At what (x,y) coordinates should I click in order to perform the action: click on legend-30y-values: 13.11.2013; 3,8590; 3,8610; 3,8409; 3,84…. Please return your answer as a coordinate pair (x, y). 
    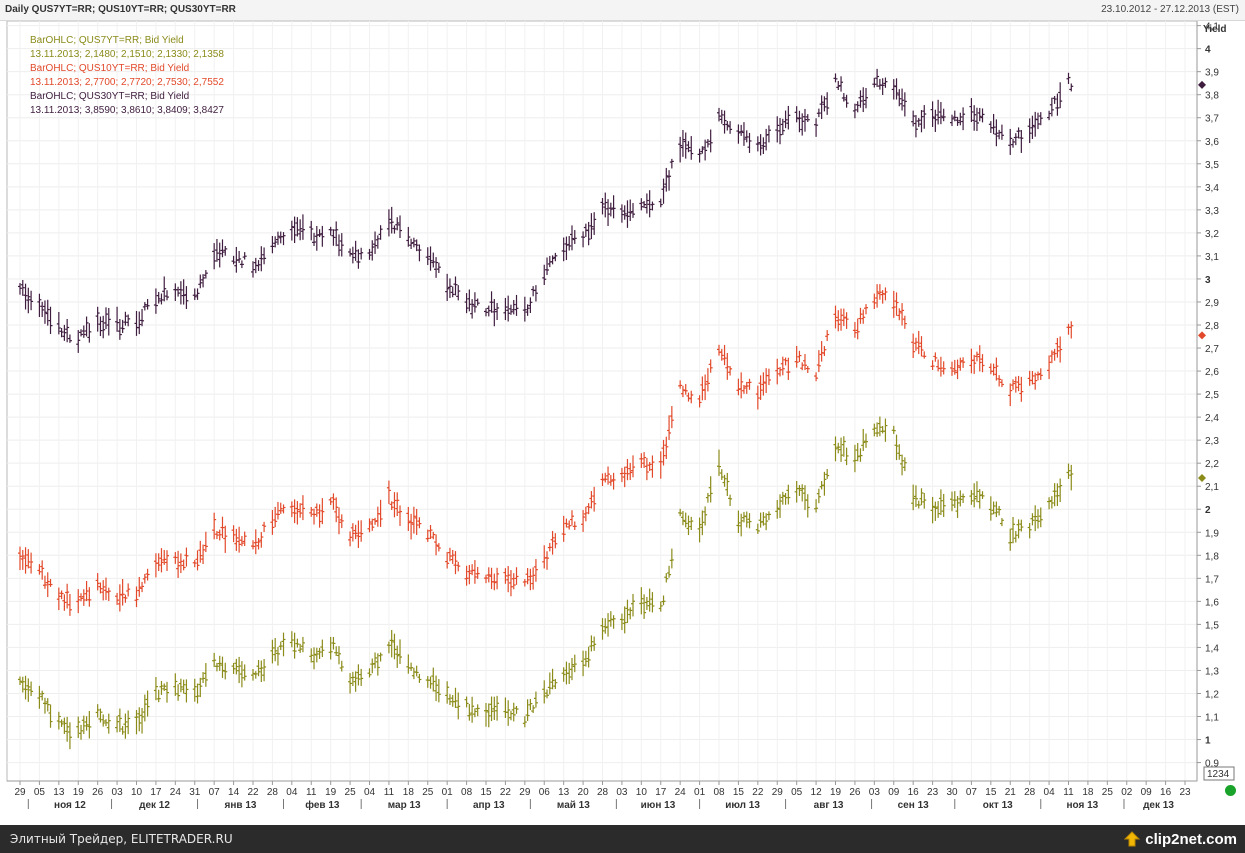
    Looking at the image, I should click on (127, 110).